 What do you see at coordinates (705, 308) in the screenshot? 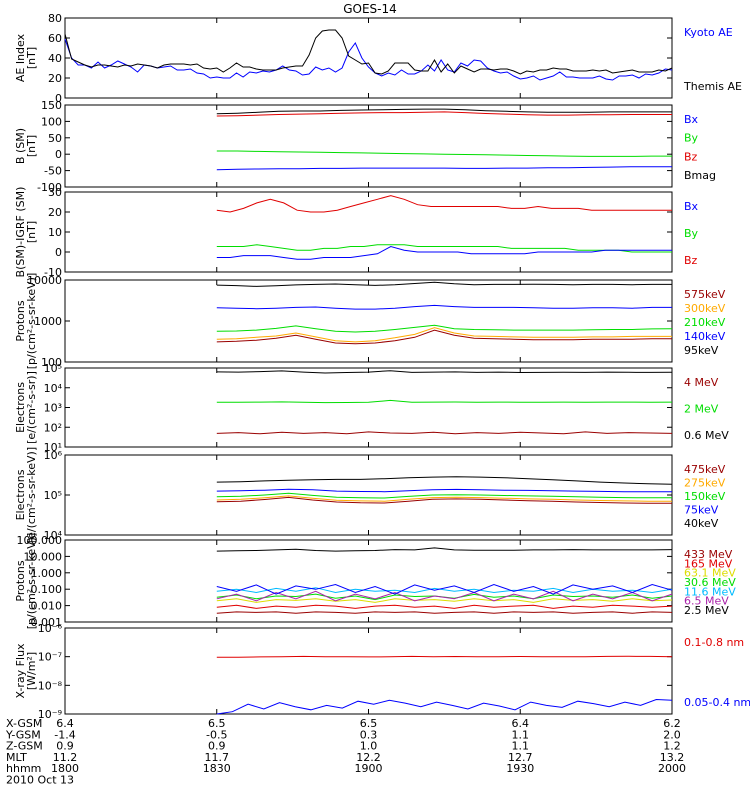
I see `legend-entry: 300keV` at bounding box center [705, 308].